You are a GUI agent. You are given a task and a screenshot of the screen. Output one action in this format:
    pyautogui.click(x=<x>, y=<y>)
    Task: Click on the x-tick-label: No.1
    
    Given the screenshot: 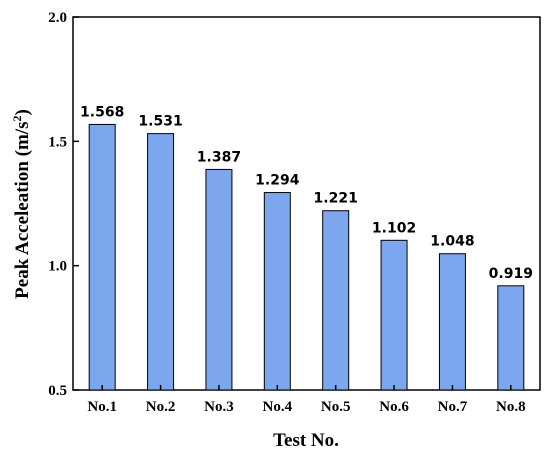 What is the action you would take?
    pyautogui.click(x=102, y=407)
    